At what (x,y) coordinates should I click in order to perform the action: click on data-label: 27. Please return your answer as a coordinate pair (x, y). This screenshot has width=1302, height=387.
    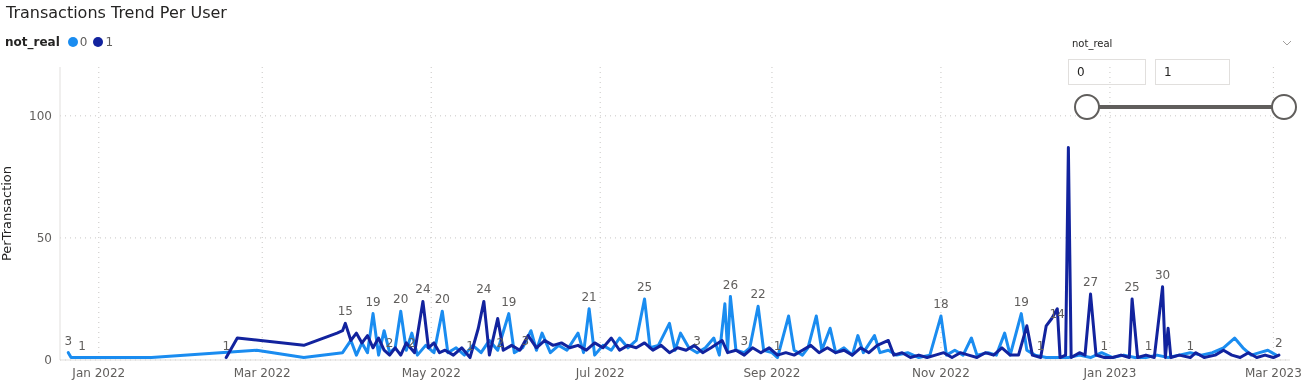
    Looking at the image, I should click on (1090, 282).